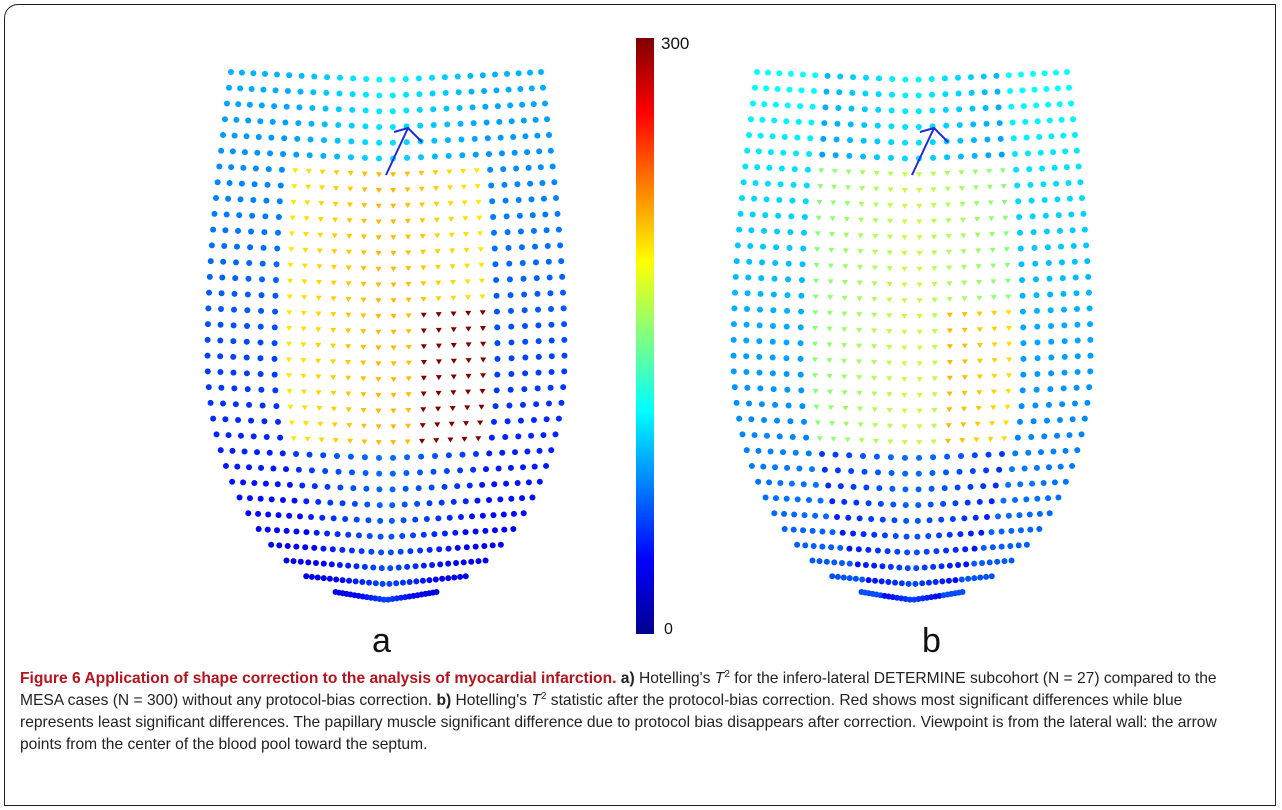 The height and width of the screenshot is (810, 1282). I want to click on panel-label-a: a, so click(381, 641).